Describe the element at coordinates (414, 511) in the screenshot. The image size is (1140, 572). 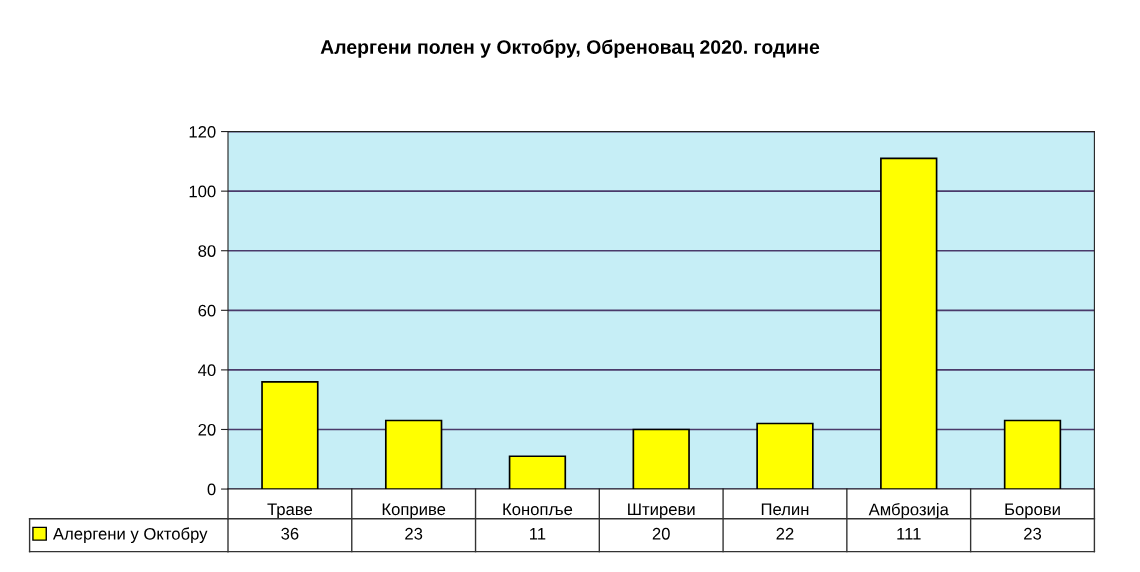
I see `x-tick-label: Коприве` at that location.